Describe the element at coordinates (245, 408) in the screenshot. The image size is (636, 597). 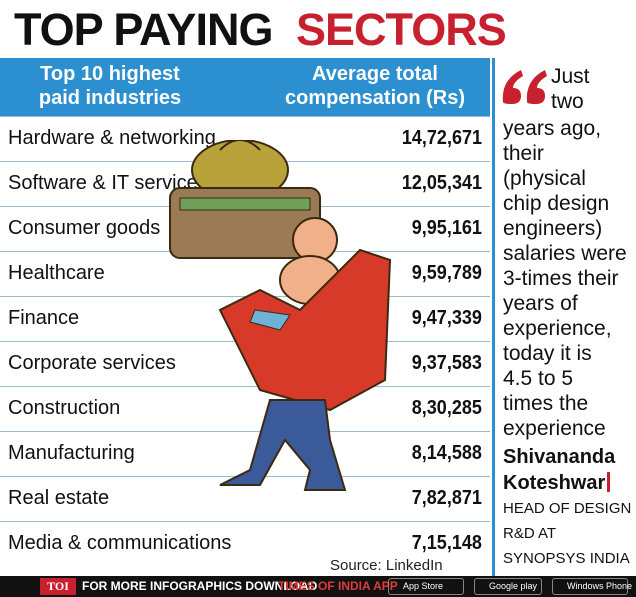
I see `table-row: Construction 8,30,285` at that location.